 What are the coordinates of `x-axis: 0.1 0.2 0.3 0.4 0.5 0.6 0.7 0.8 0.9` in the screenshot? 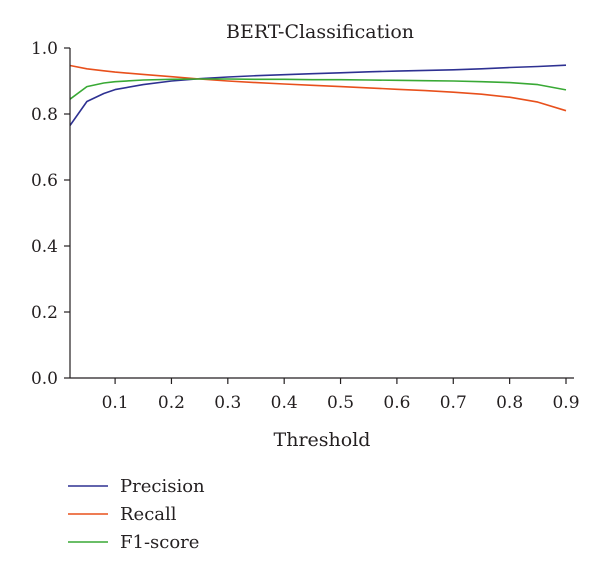 It's located at (341, 395).